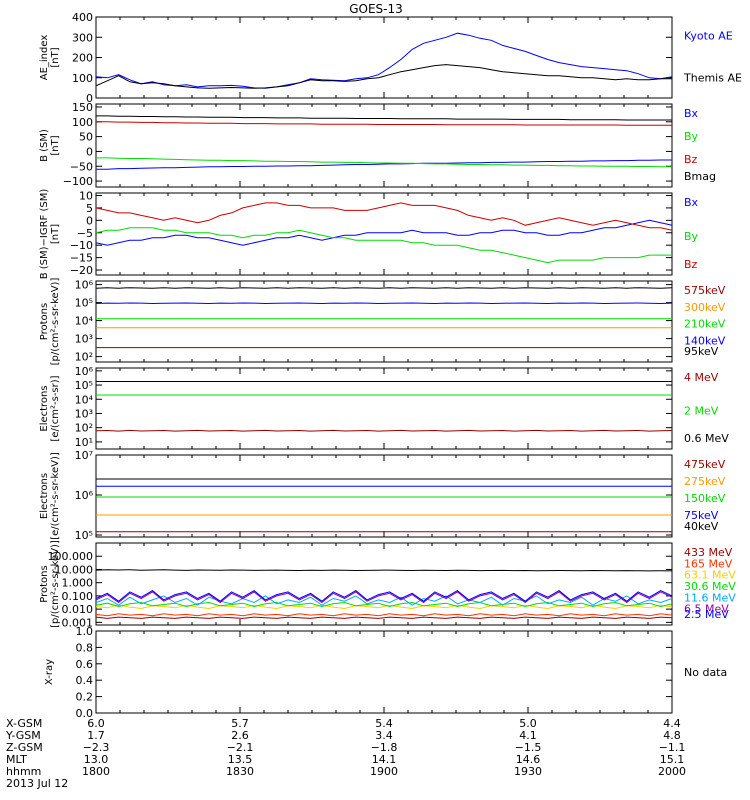 The height and width of the screenshot is (800, 750). I want to click on y-tick-label: 10³, so click(84, 413).